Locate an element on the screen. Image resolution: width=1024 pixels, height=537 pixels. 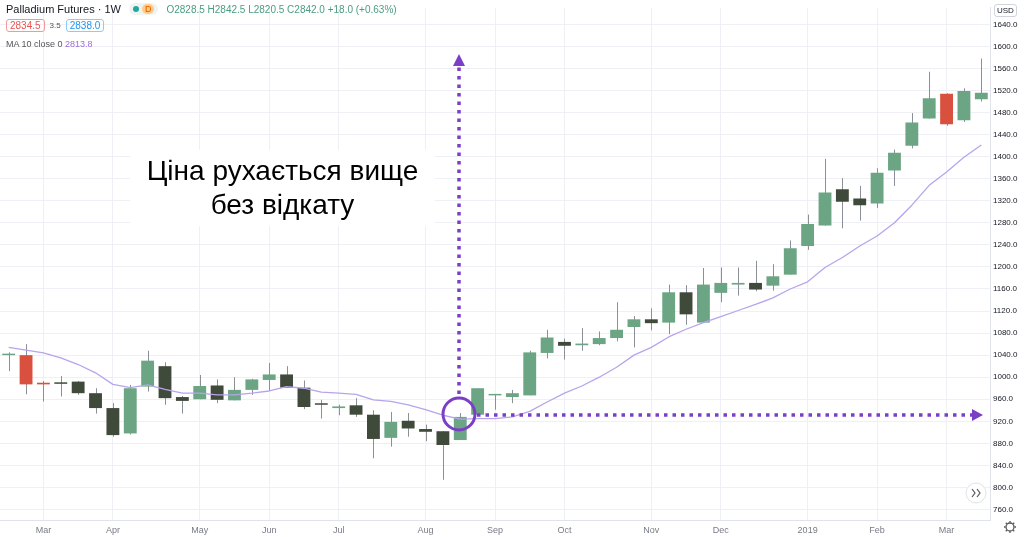
y-tick-label: 1280.0 is located at coordinates (1006, 223).